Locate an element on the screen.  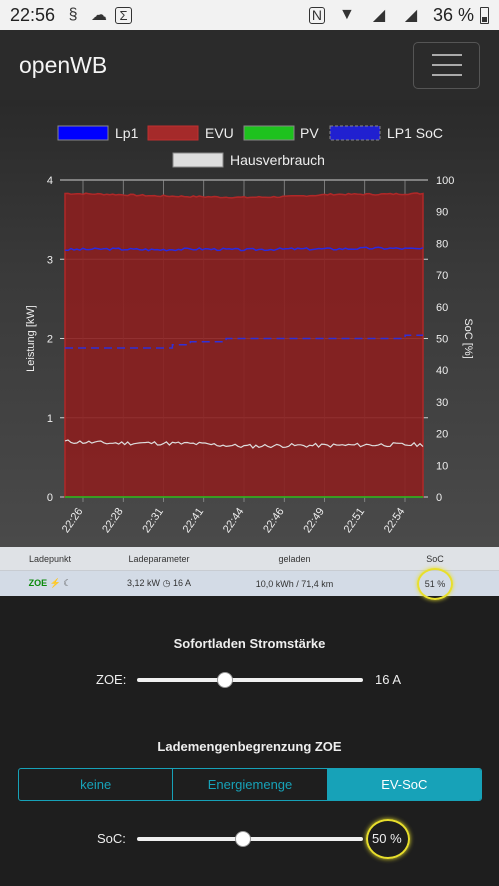
y2-tick-label: 50 is located at coordinates (442, 340).